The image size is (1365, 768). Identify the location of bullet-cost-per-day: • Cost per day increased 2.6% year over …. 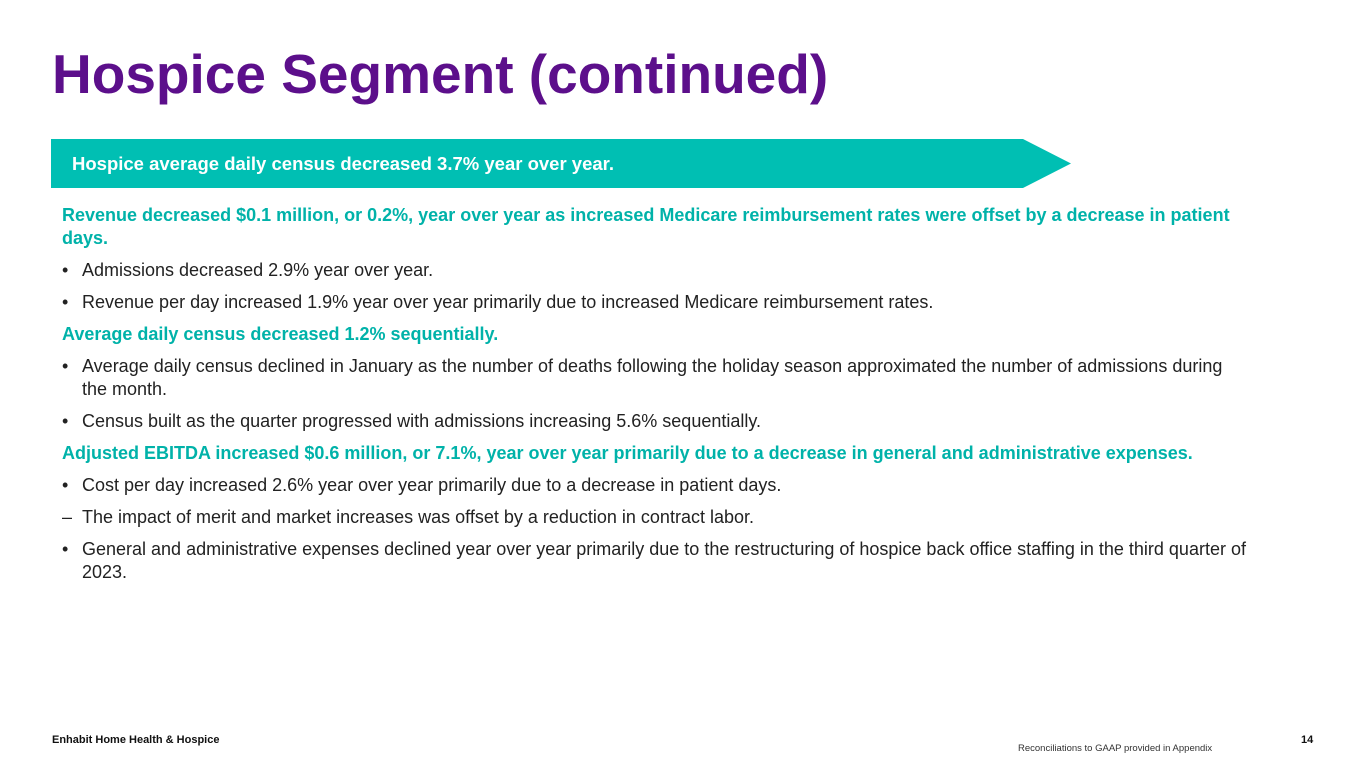
(657, 485).